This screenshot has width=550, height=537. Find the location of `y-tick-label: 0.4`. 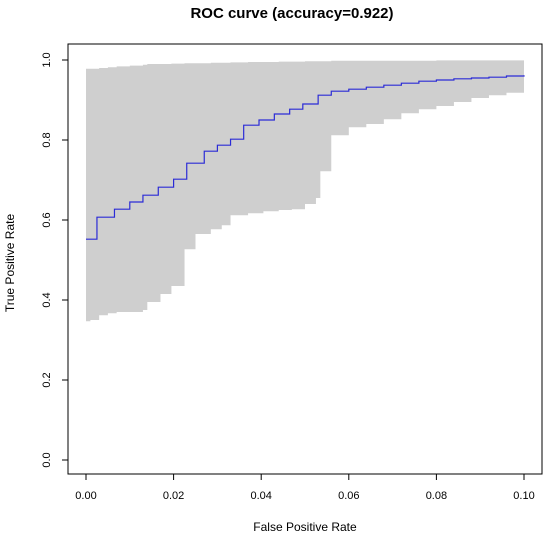

y-tick-label: 0.4 is located at coordinates (47, 299).